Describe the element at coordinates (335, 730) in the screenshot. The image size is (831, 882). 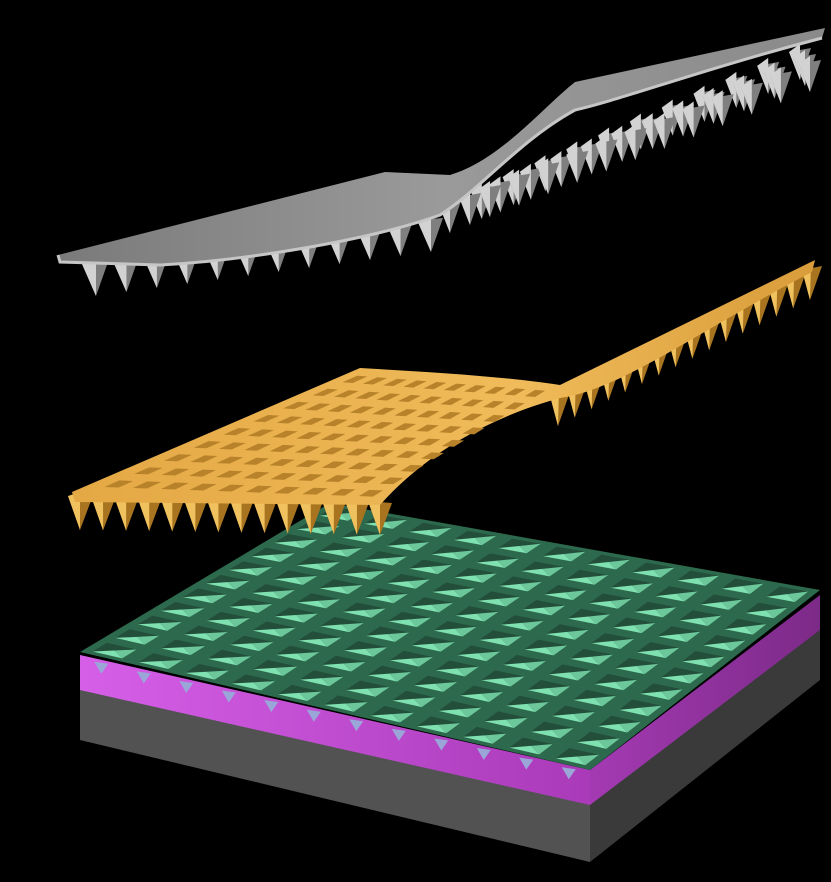
I see `magenta-layer-front` at that location.